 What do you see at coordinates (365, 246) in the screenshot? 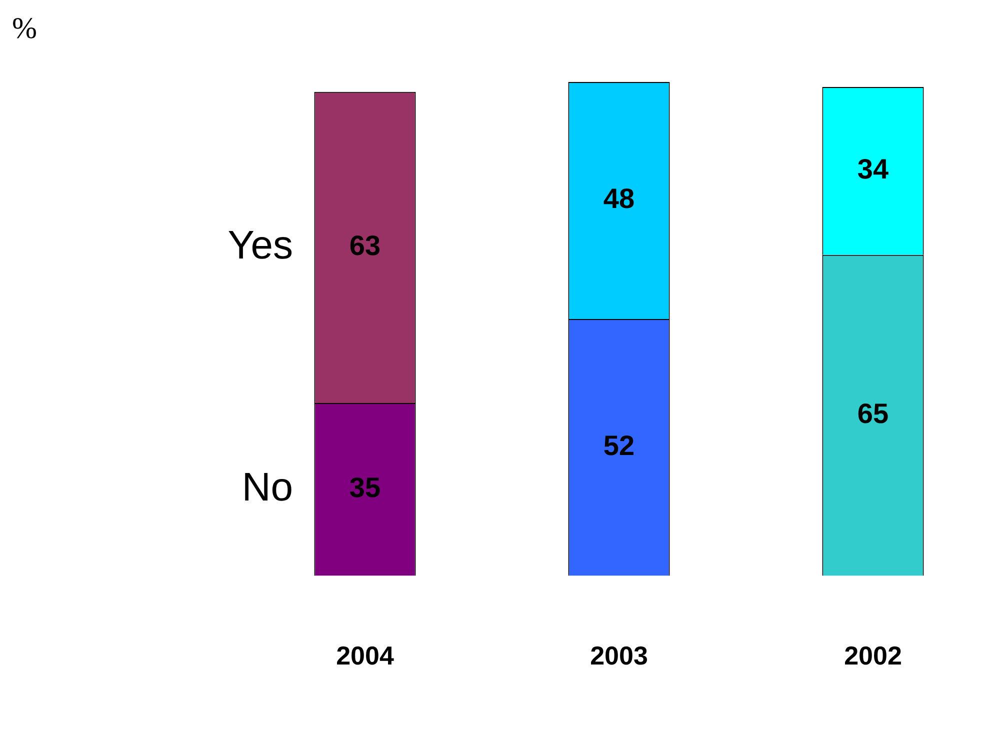
I see `data-label: 63` at bounding box center [365, 246].